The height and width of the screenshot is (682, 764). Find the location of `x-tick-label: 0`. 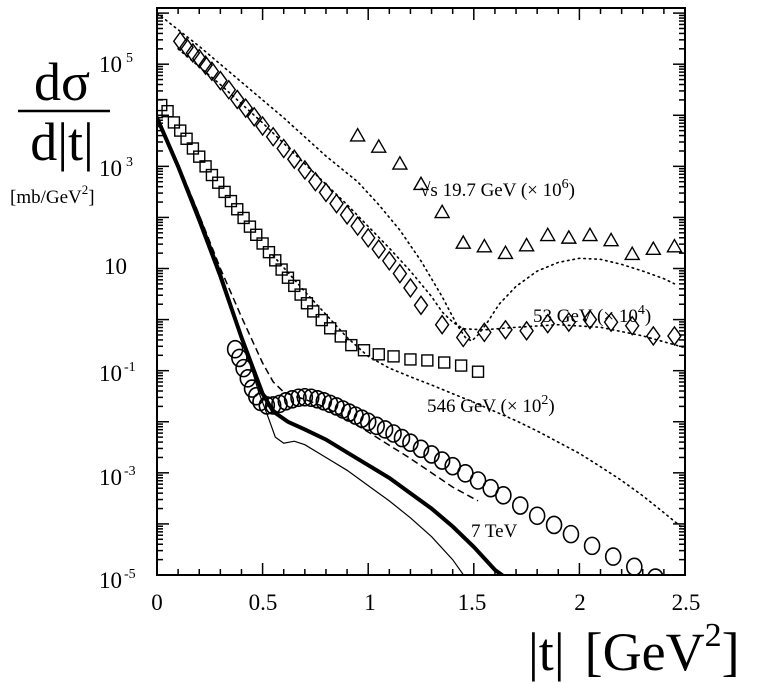

x-tick-label: 0 is located at coordinates (157, 602).